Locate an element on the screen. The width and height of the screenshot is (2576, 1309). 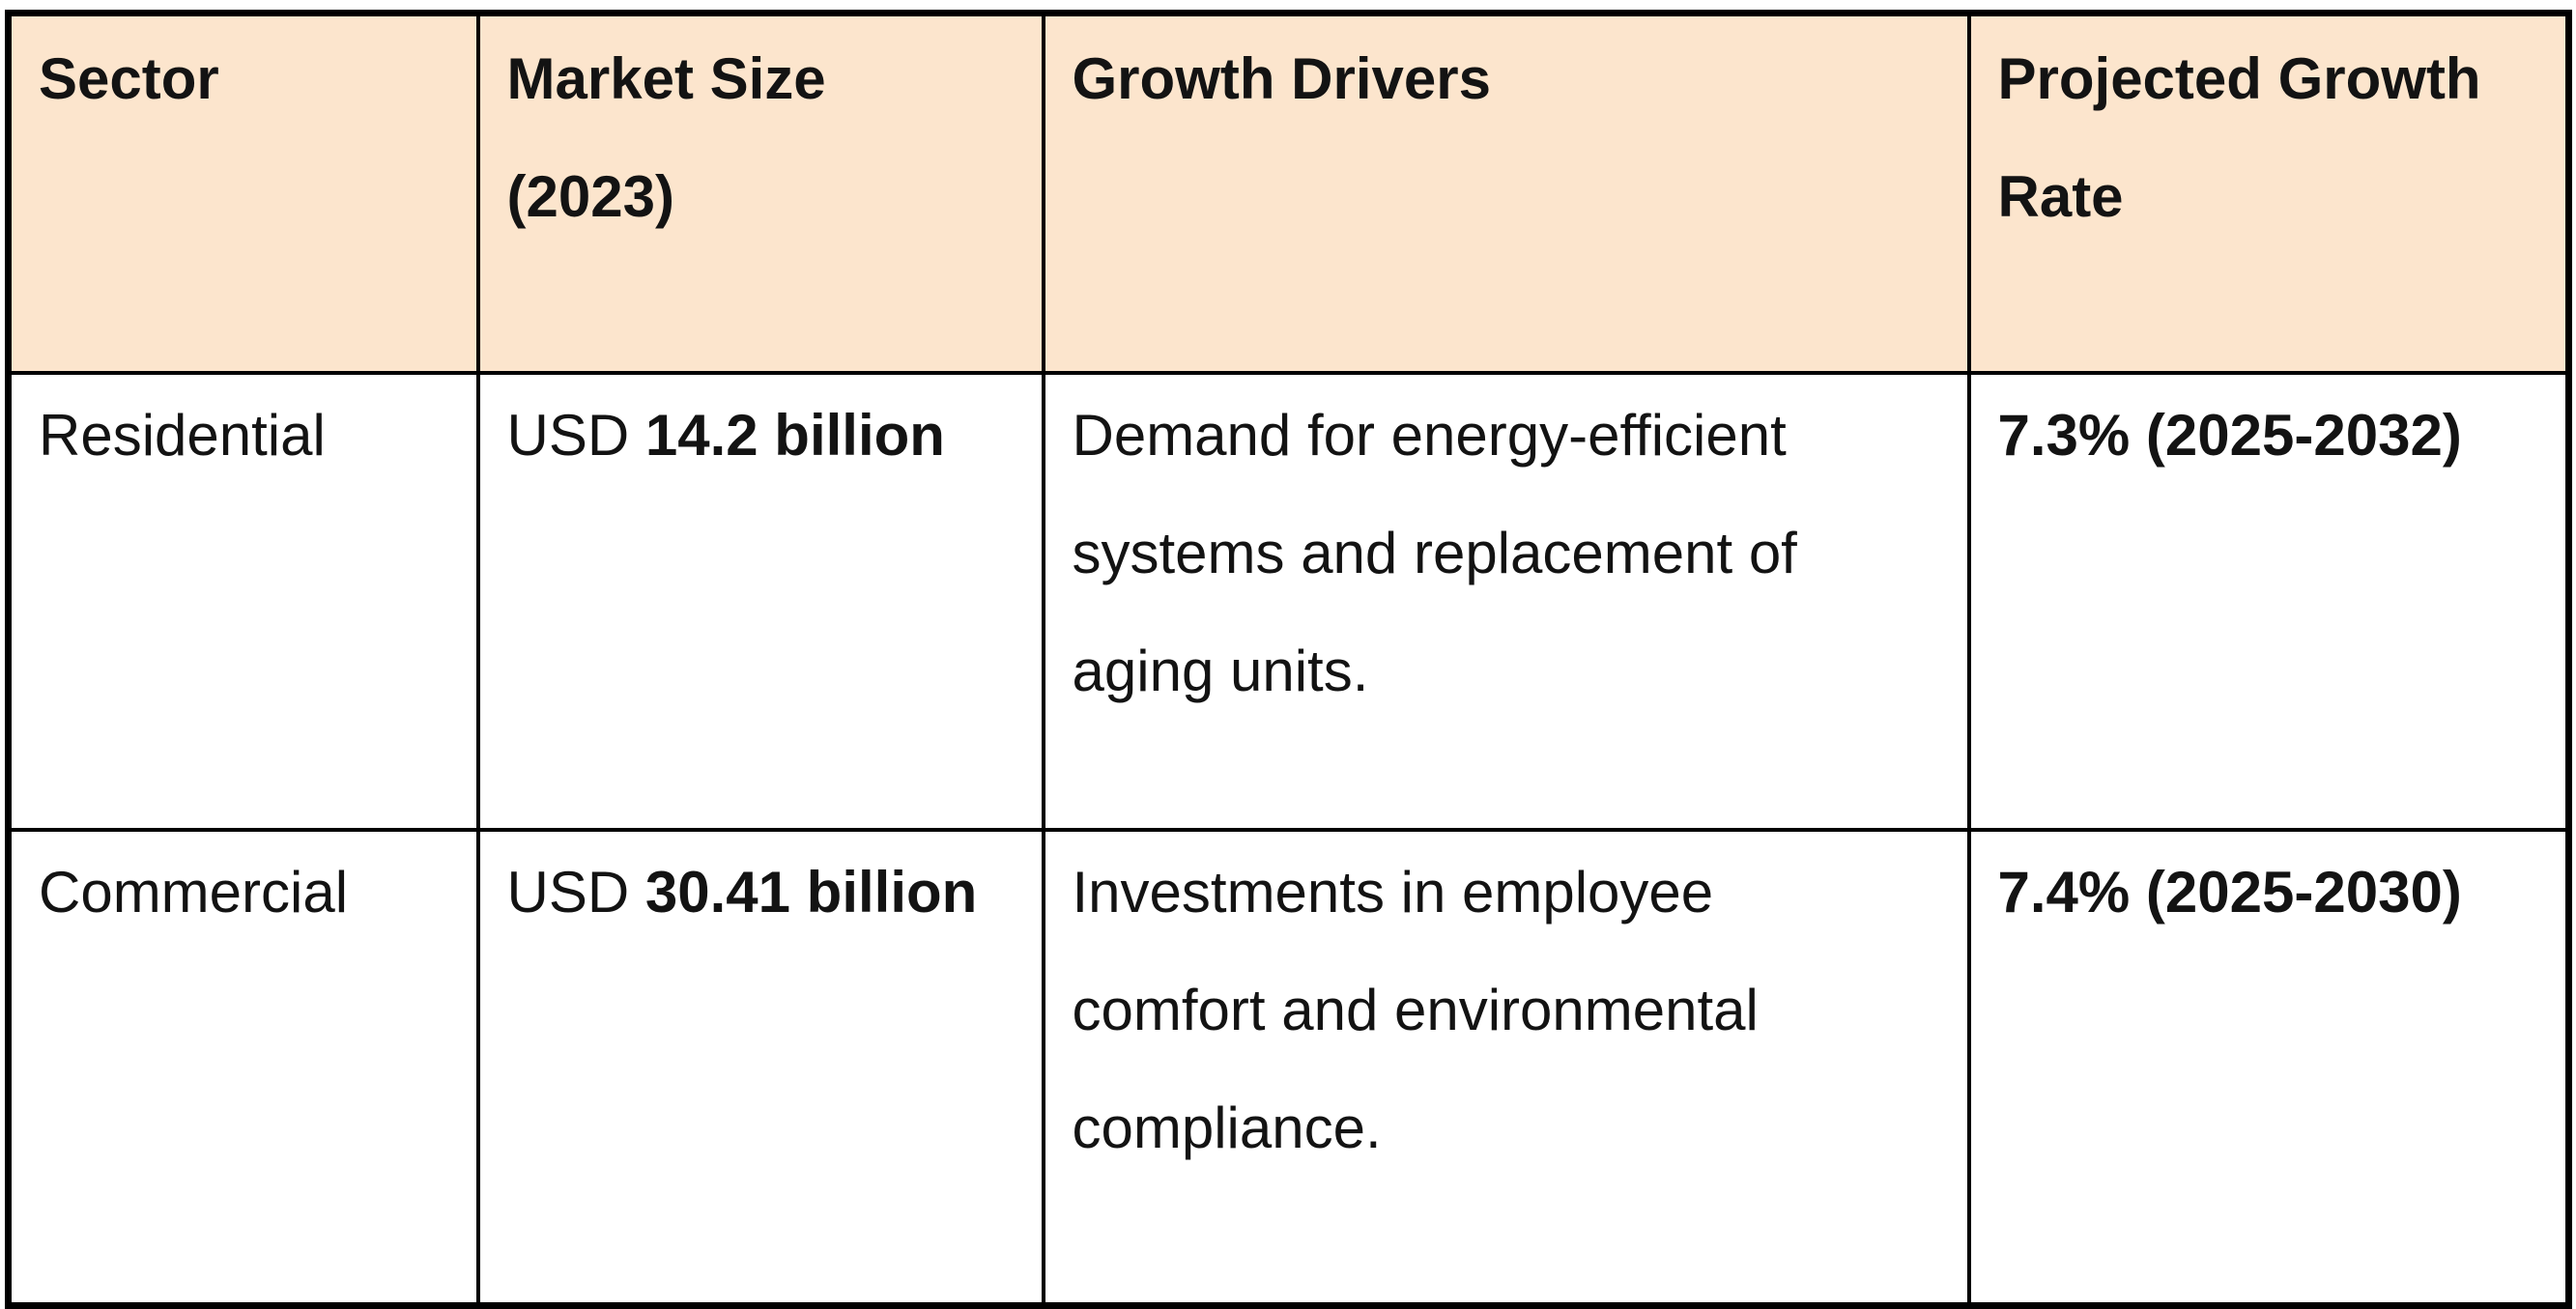
col-header-growth-drivers: Growth Drivers is located at coordinates (1506, 193).